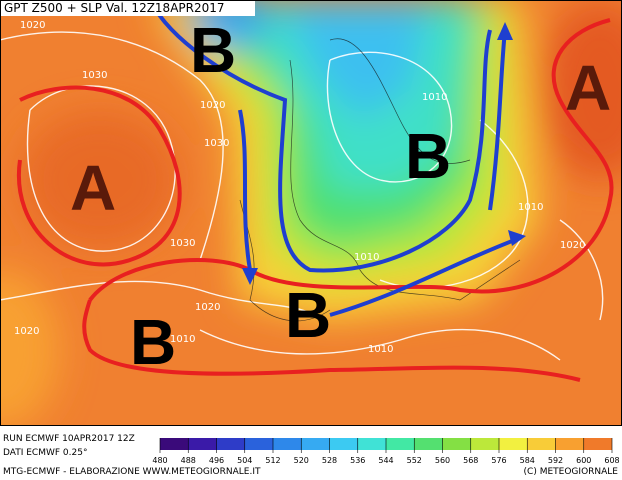 The image size is (622, 480). What do you see at coordinates (555, 460) in the screenshot?
I see `colorbar-label: 592` at bounding box center [555, 460].